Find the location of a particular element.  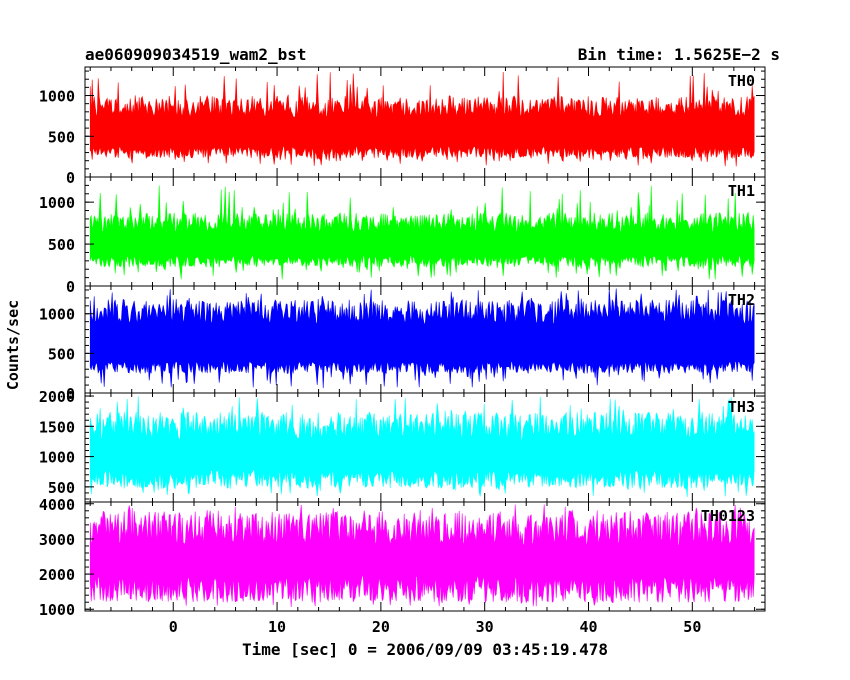

chart-title: ae060909034519_wam2_bst is located at coordinates (196, 54).